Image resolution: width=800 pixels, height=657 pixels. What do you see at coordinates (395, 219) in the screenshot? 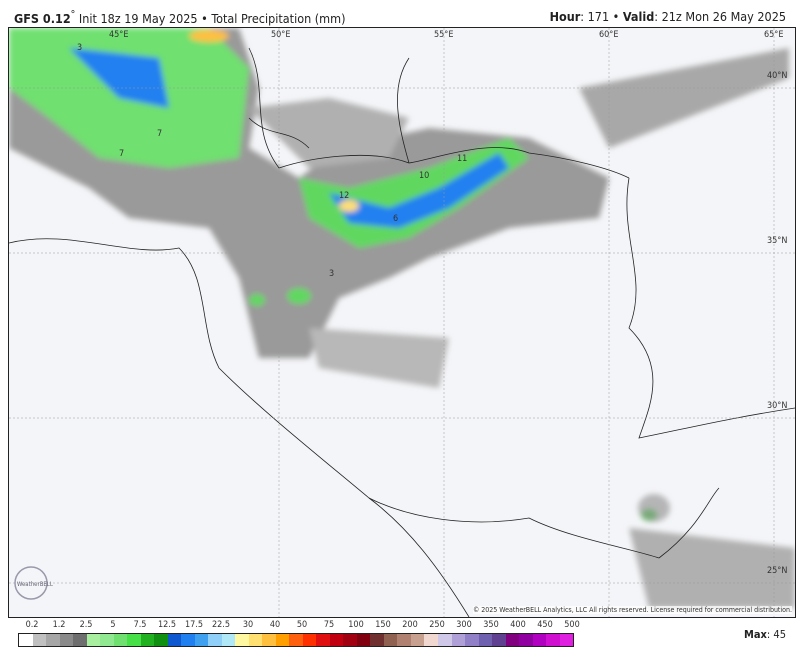
I see `svg-text: 6` at bounding box center [395, 219].